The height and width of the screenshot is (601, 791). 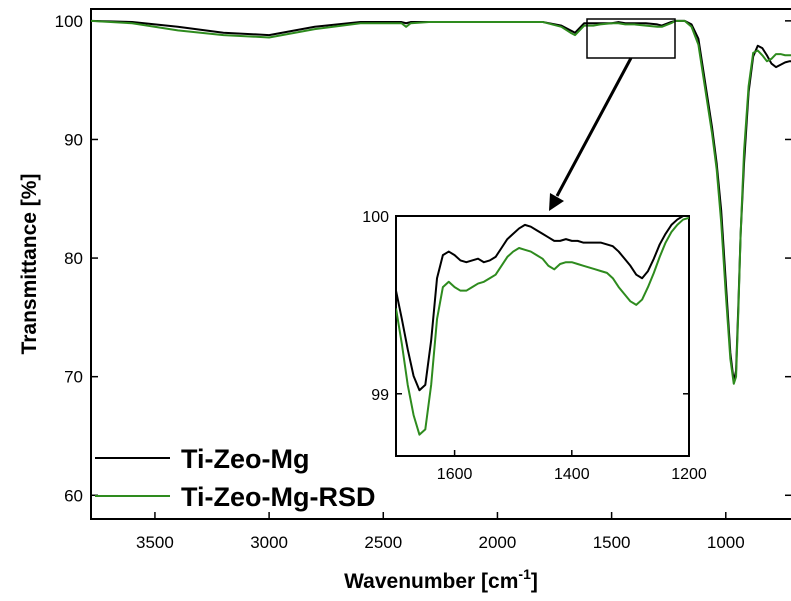 I want to click on zoom-arrow-head, so click(x=556, y=202).